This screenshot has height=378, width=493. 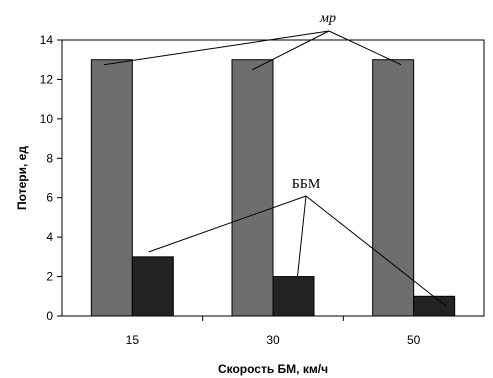 I want to click on x-tick-label: 30, so click(x=273, y=340).